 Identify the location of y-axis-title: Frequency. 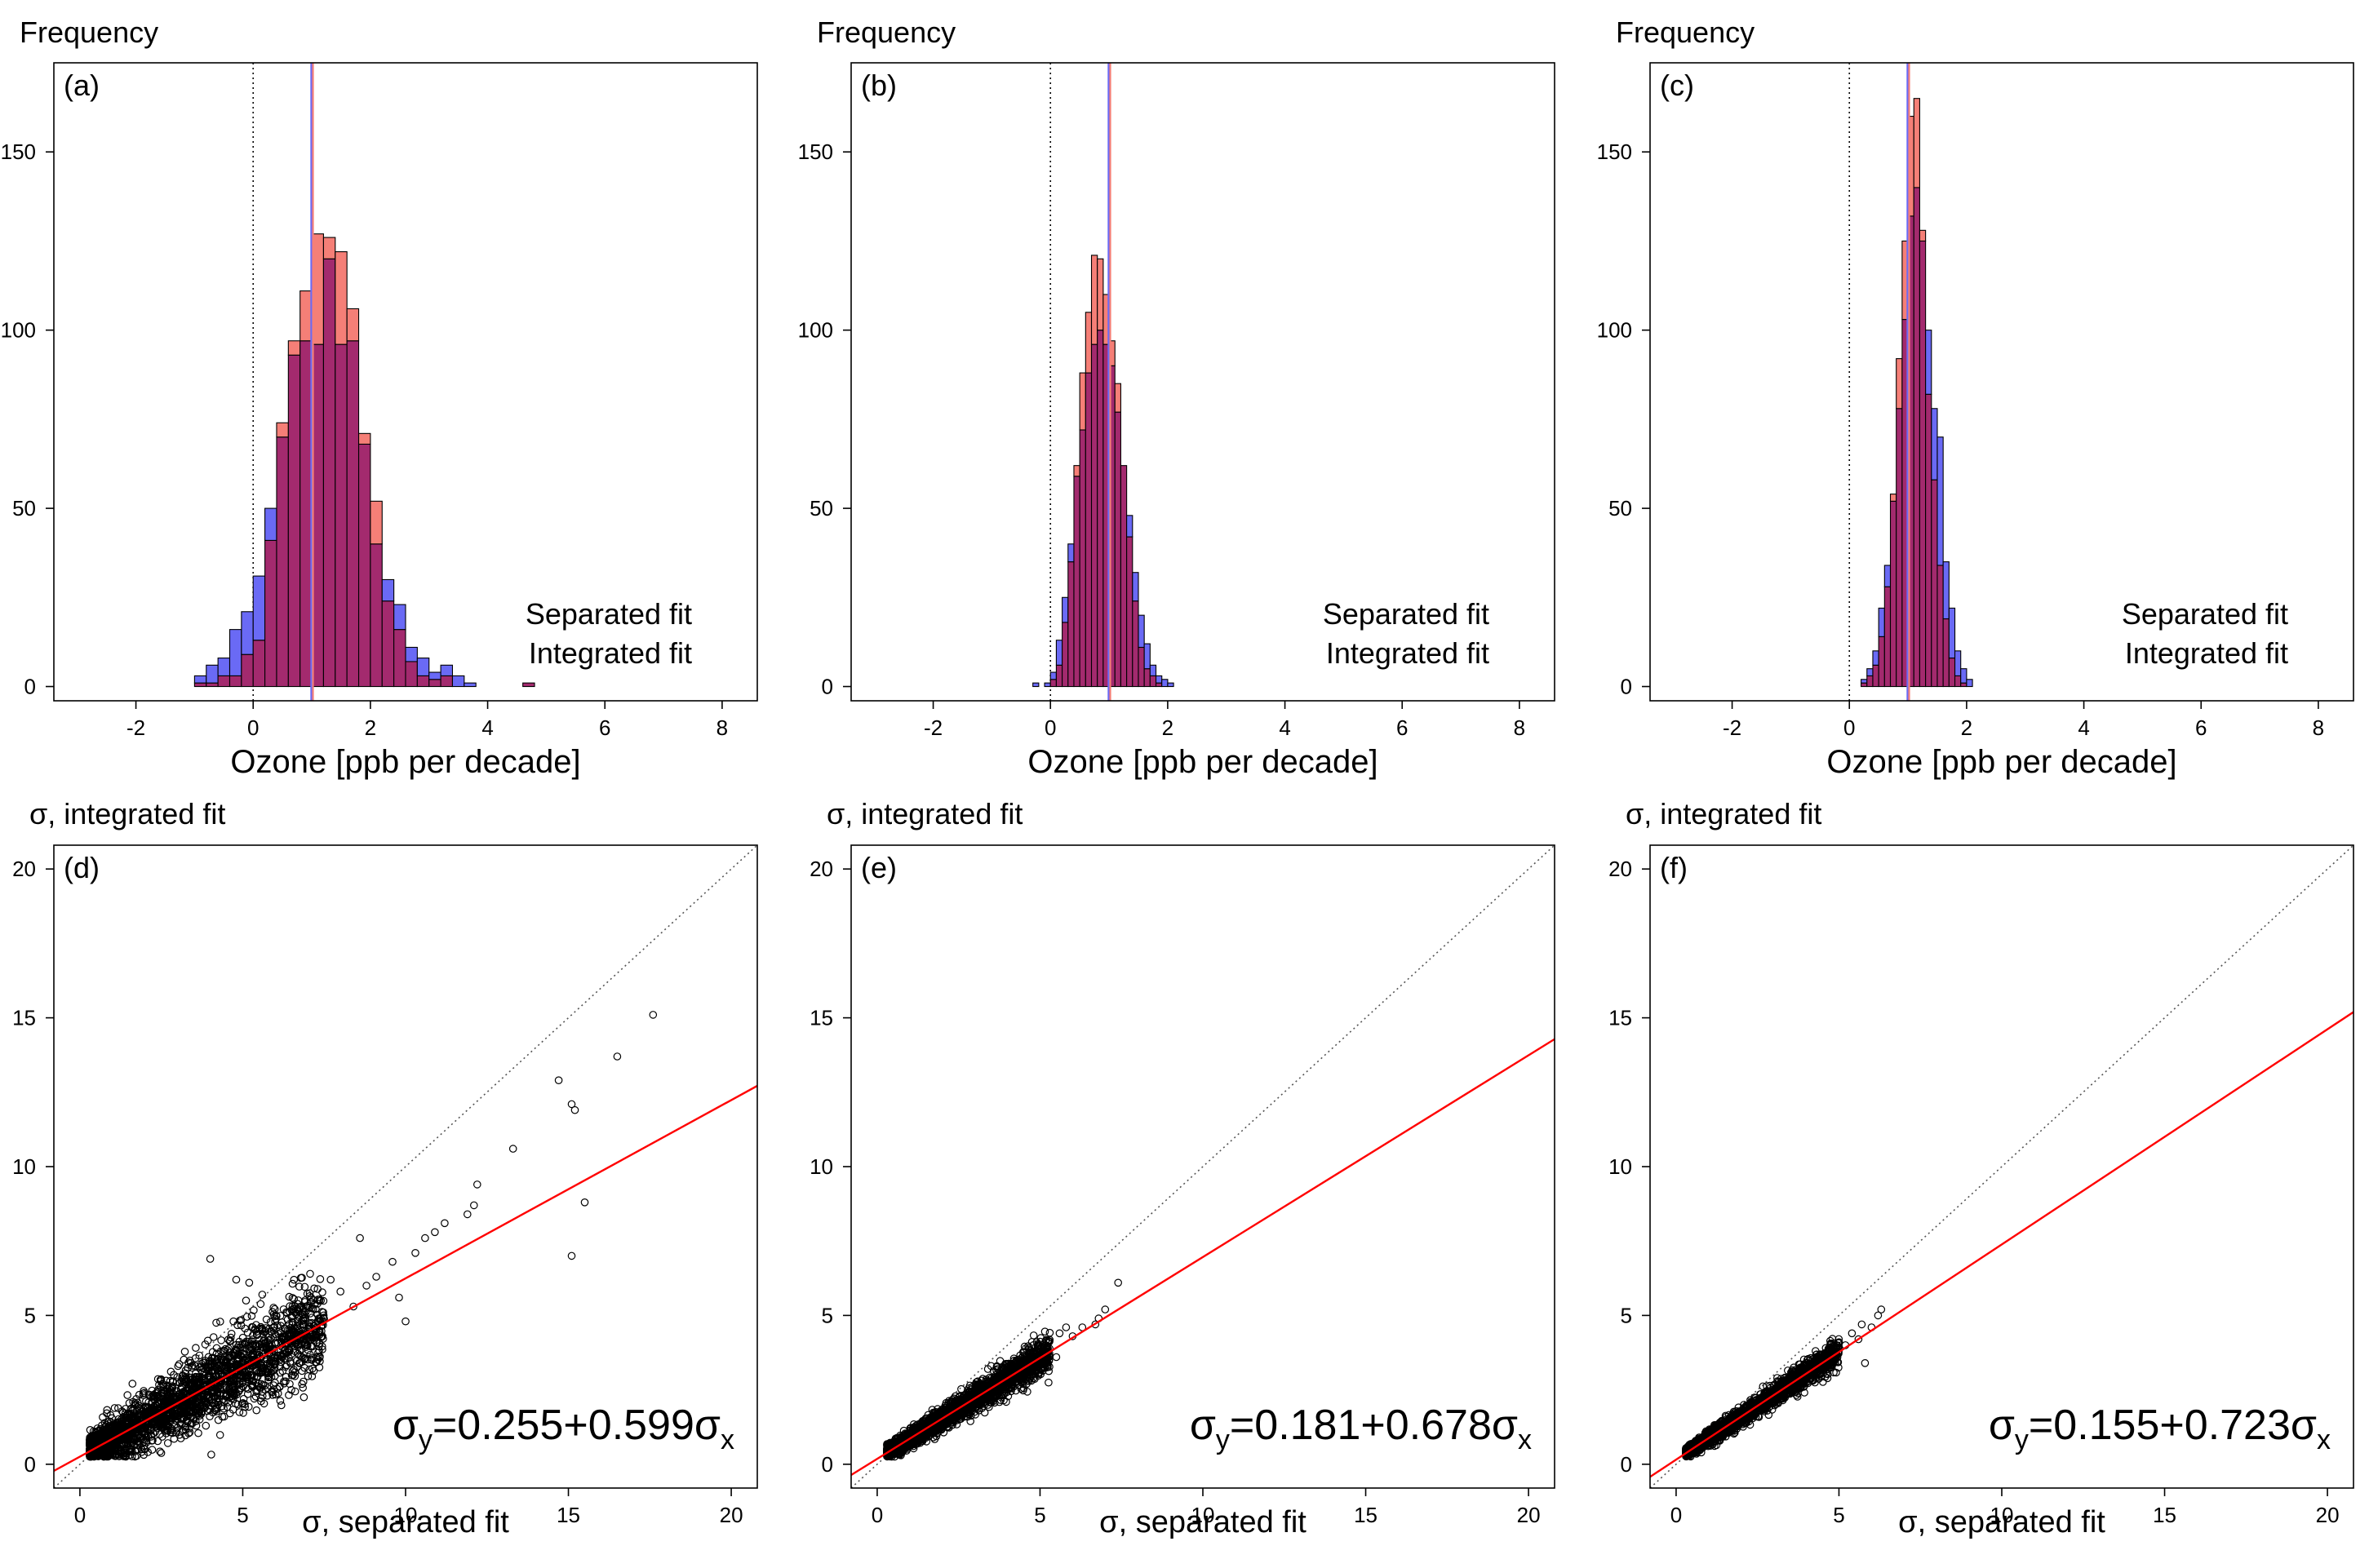
(1685, 32).